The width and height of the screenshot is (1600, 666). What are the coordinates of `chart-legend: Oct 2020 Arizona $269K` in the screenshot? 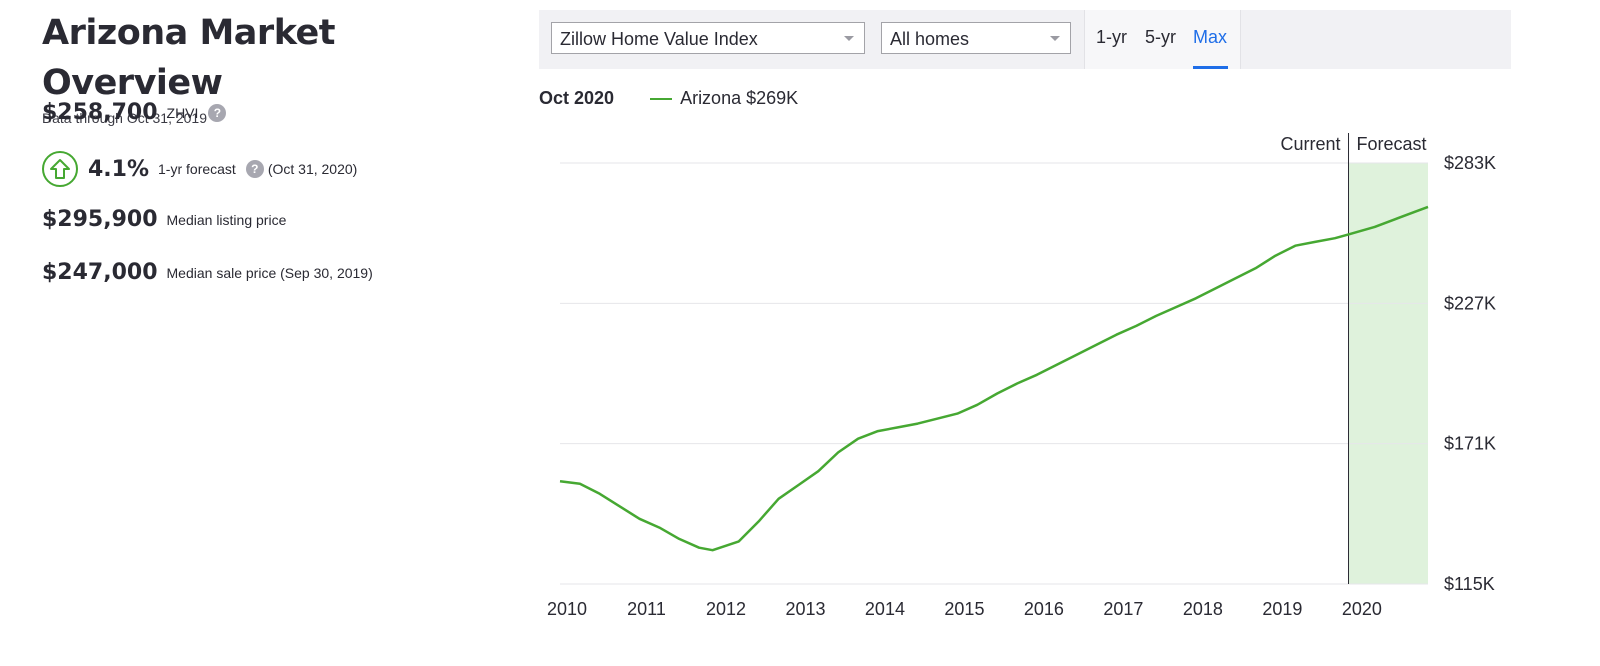 It's located at (668, 98).